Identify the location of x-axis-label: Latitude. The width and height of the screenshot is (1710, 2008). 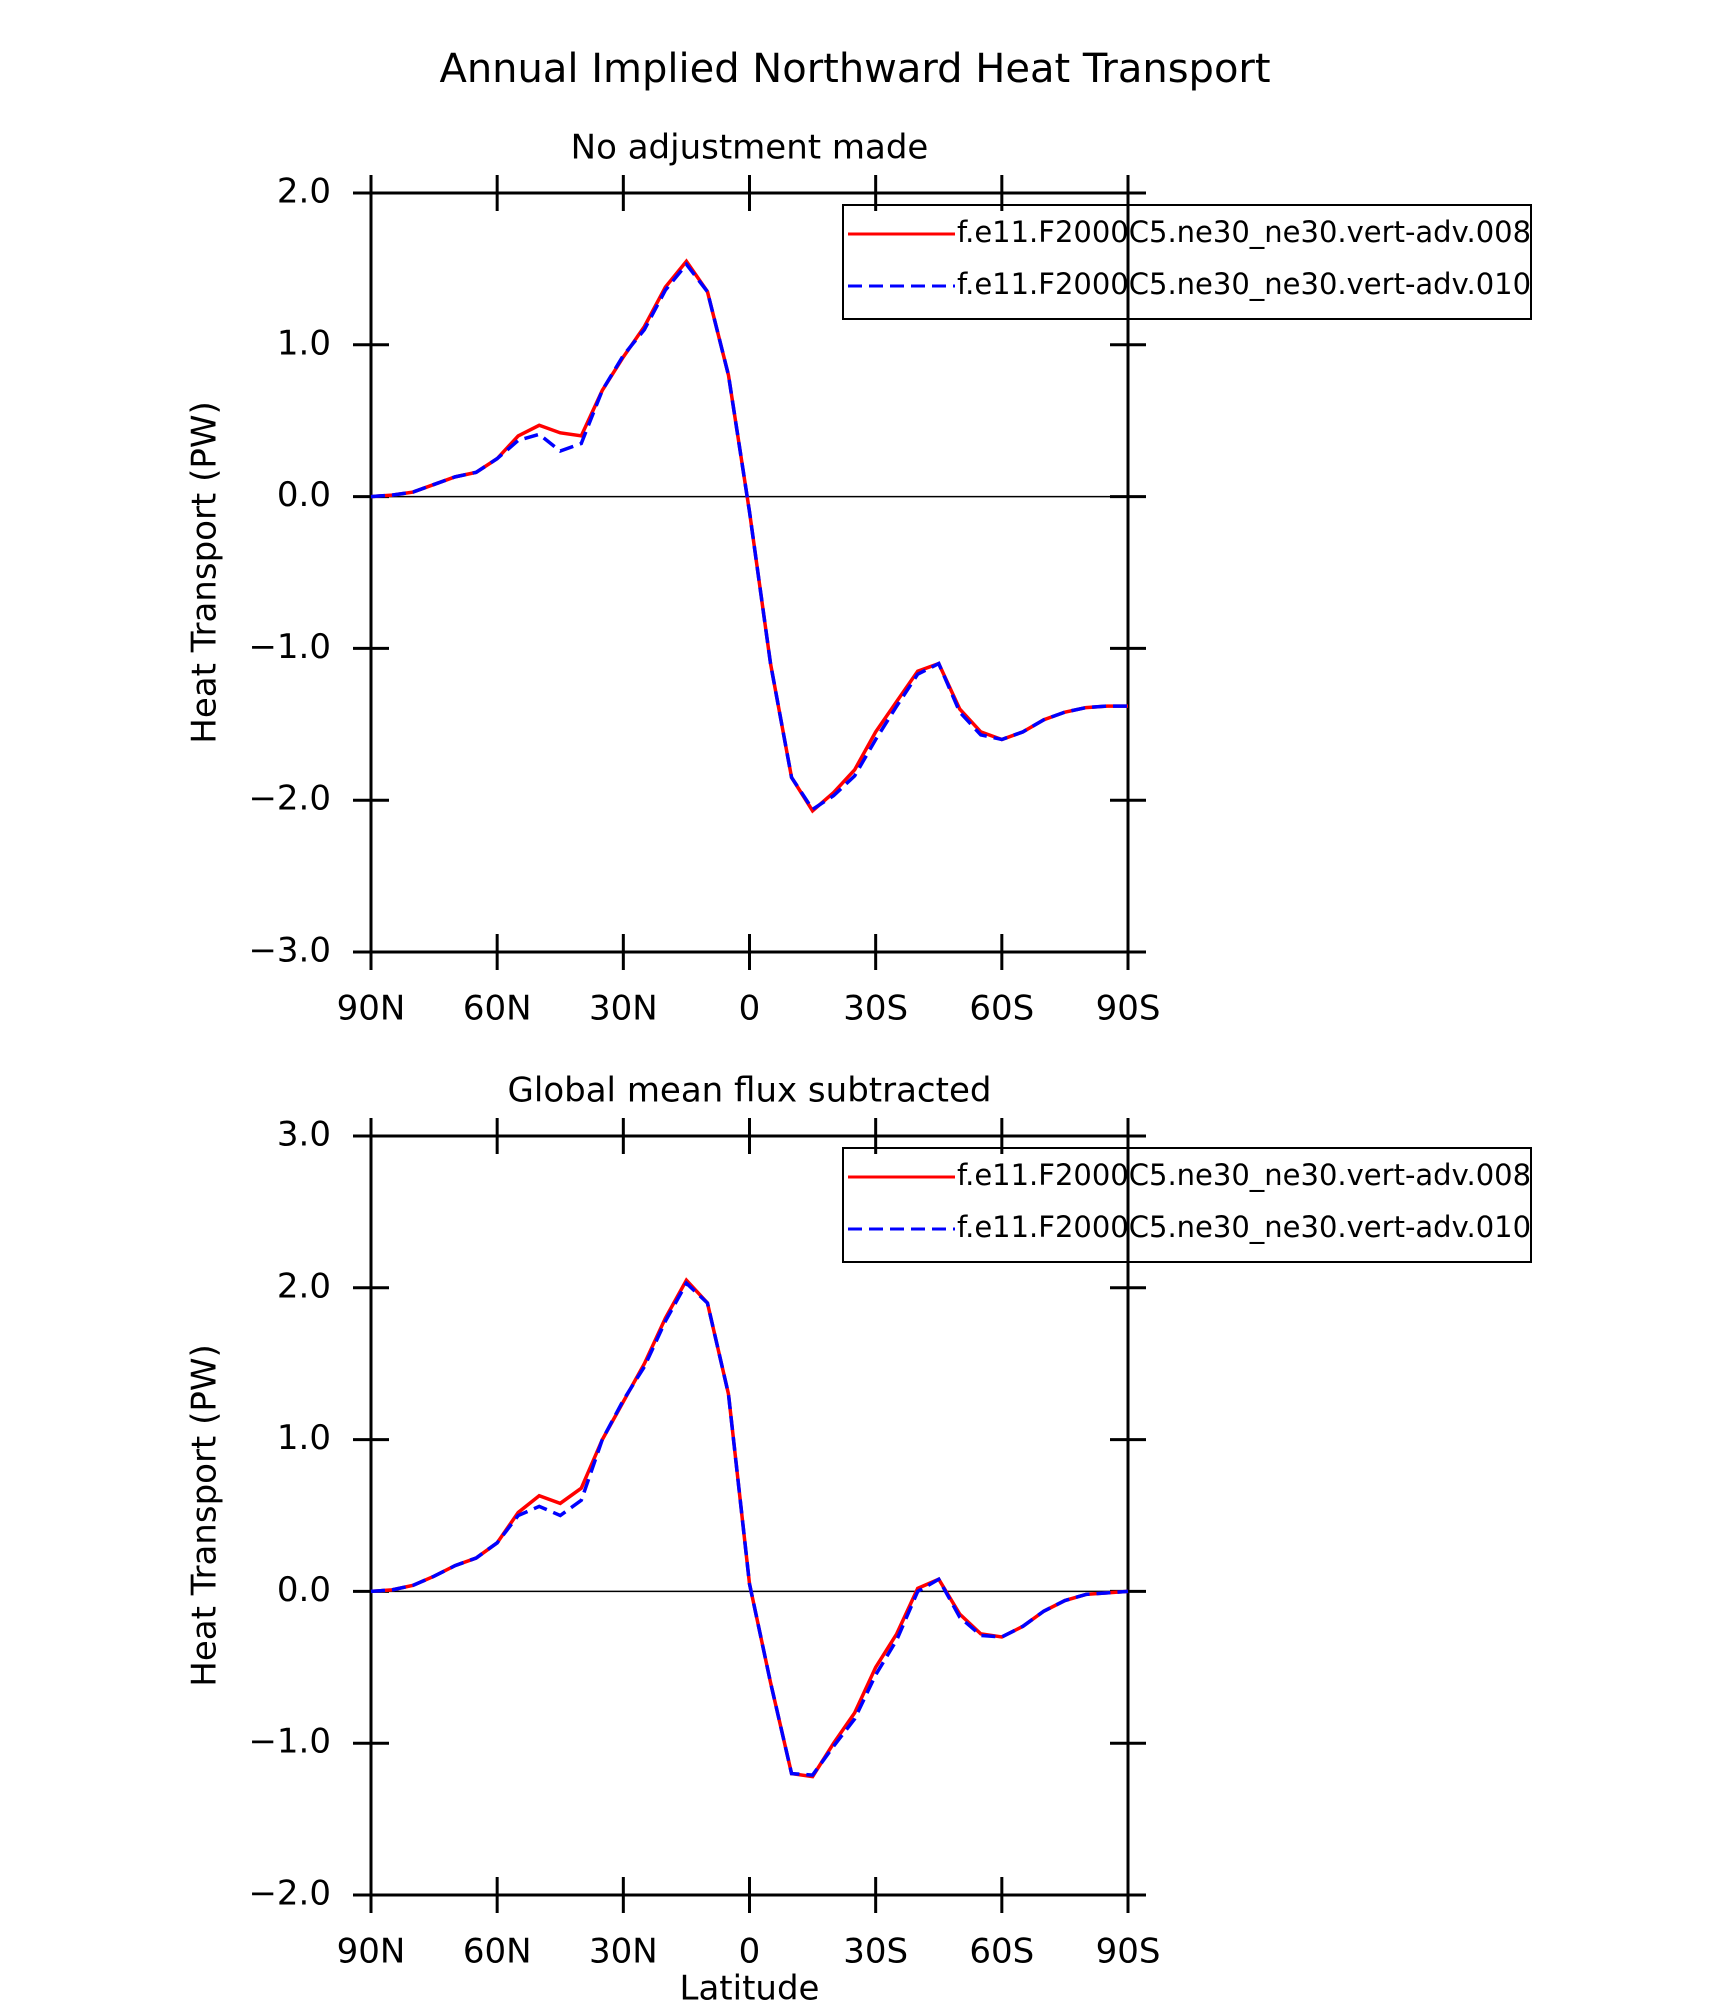
(750, 1988).